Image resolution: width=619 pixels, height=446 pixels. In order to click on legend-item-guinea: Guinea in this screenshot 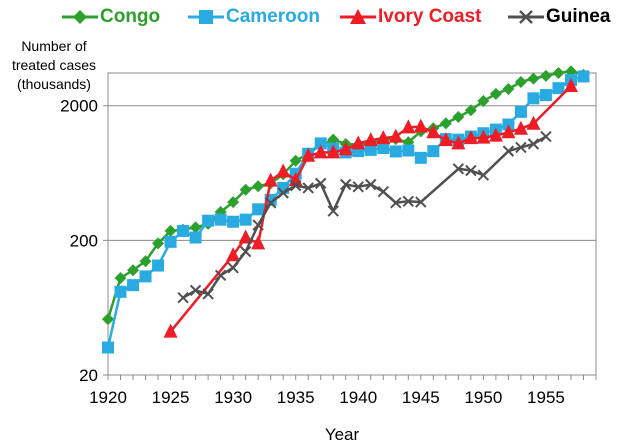, I will do `click(558, 17)`.